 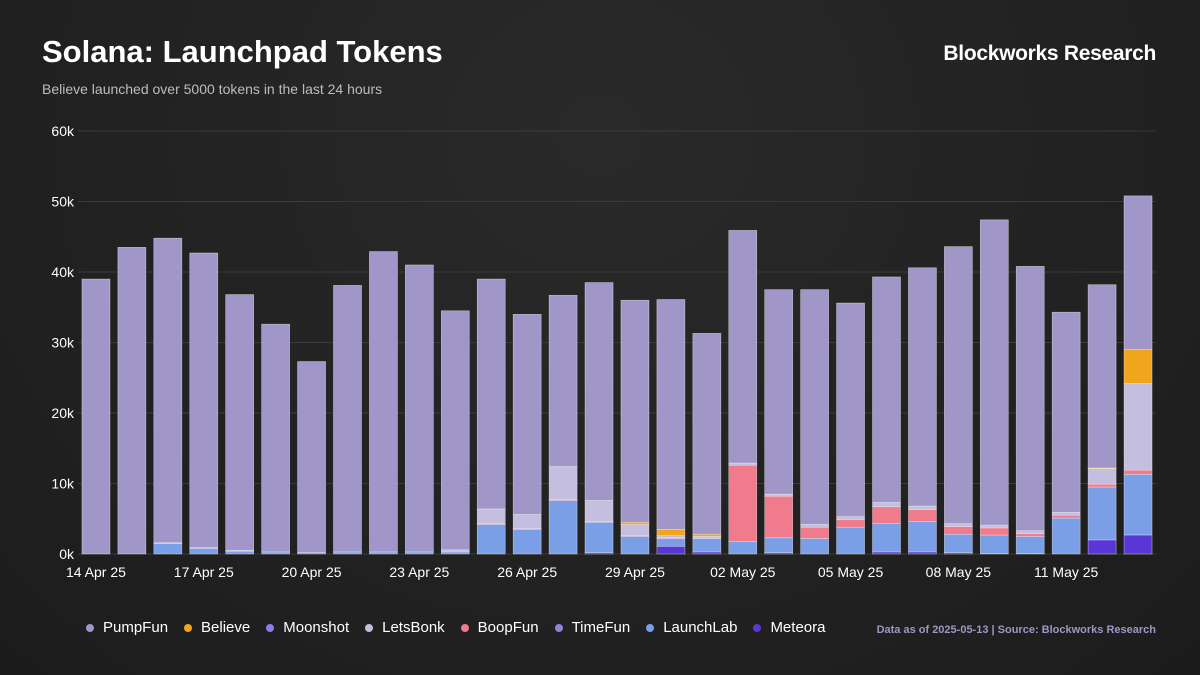 What do you see at coordinates (217, 627) in the screenshot?
I see `legend-item-believe: Believe` at bounding box center [217, 627].